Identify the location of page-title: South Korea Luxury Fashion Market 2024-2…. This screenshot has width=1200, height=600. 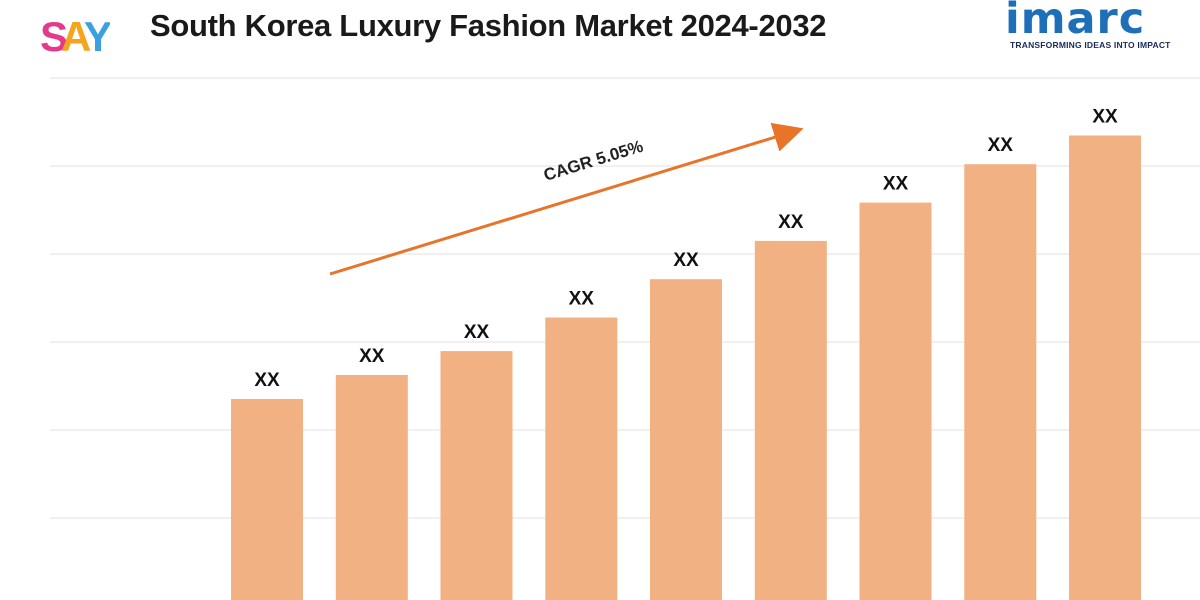
(488, 25).